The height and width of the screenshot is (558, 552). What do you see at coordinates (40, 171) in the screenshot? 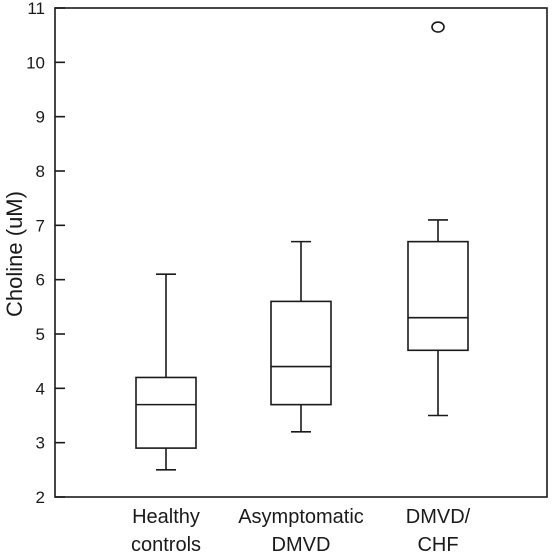
I see `y-tick-label: 8` at bounding box center [40, 171].